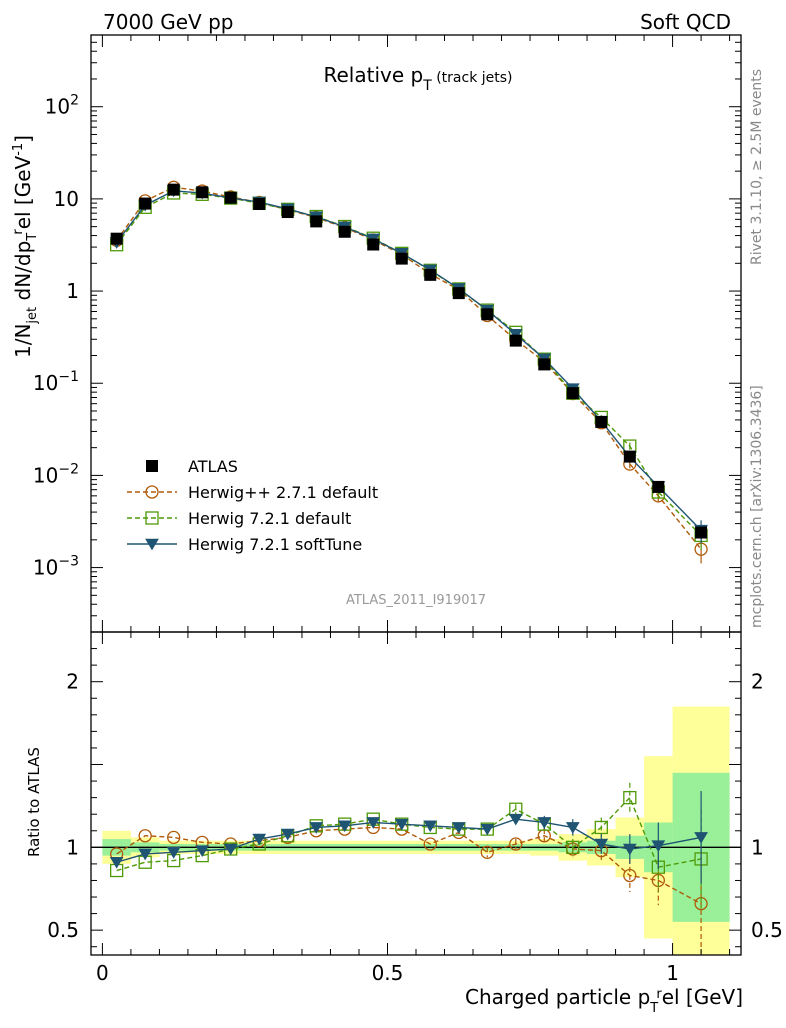 This screenshot has width=786, height=1028. Describe the element at coordinates (66, 199) in the screenshot. I see `y-tick-label: 10` at that location.